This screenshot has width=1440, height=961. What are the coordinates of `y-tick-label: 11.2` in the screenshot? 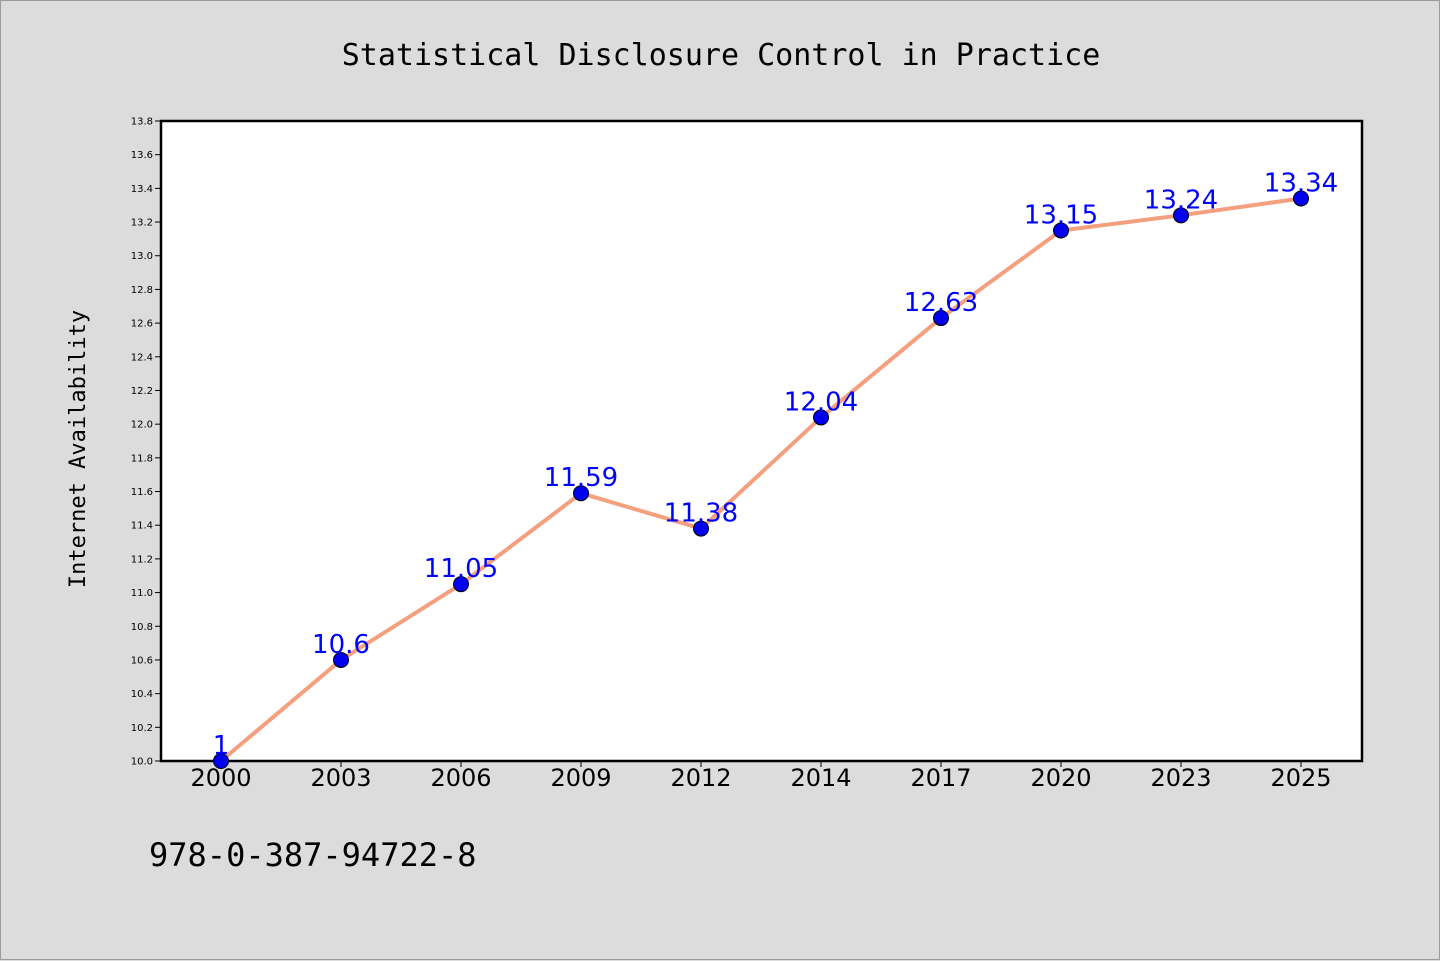 It's located at (142, 559).